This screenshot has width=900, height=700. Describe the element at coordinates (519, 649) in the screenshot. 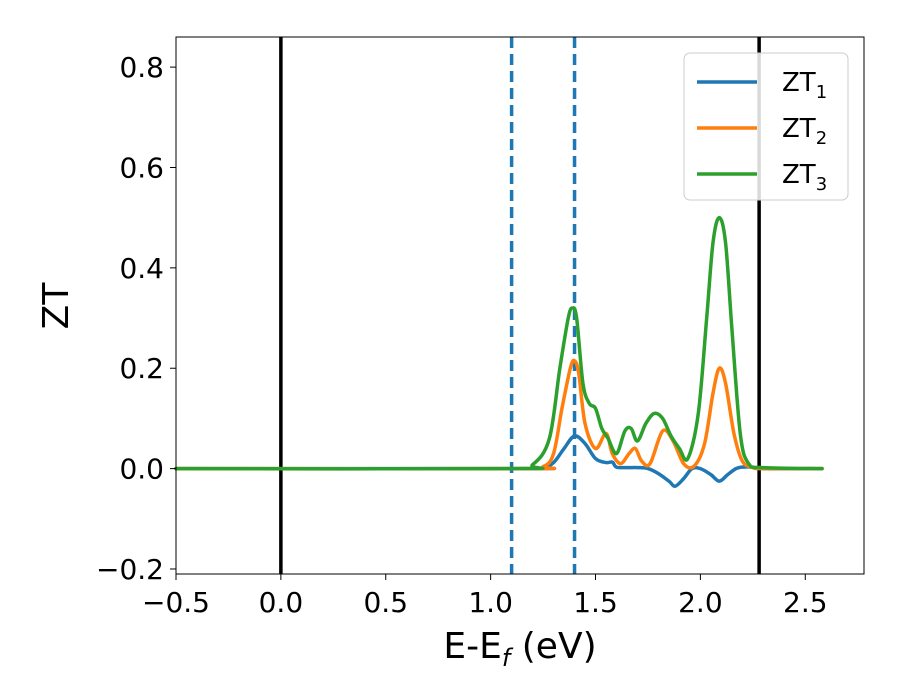

I see `x-axis-label: E-Ef (eV)` at that location.